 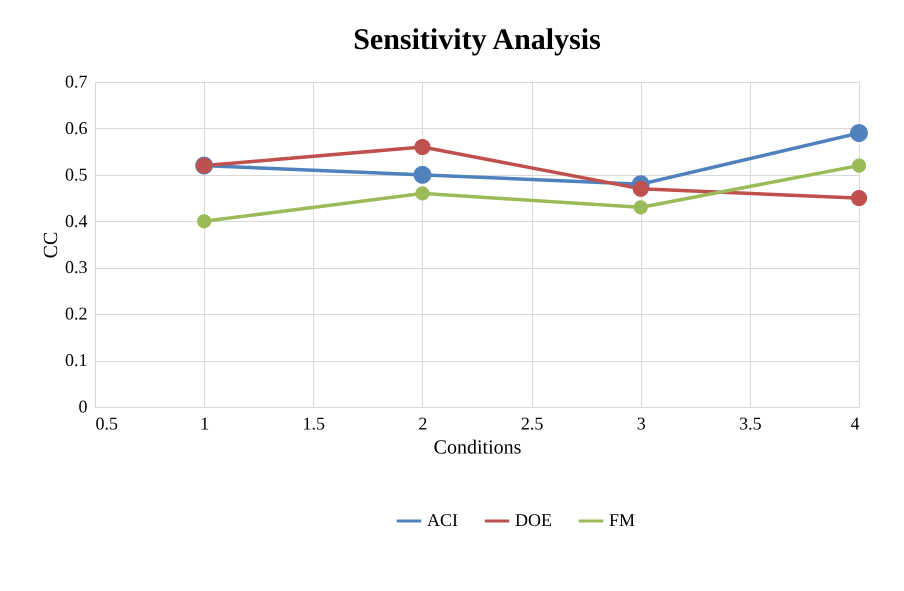 I want to click on x-axis-title: Conditions, so click(x=478, y=447).